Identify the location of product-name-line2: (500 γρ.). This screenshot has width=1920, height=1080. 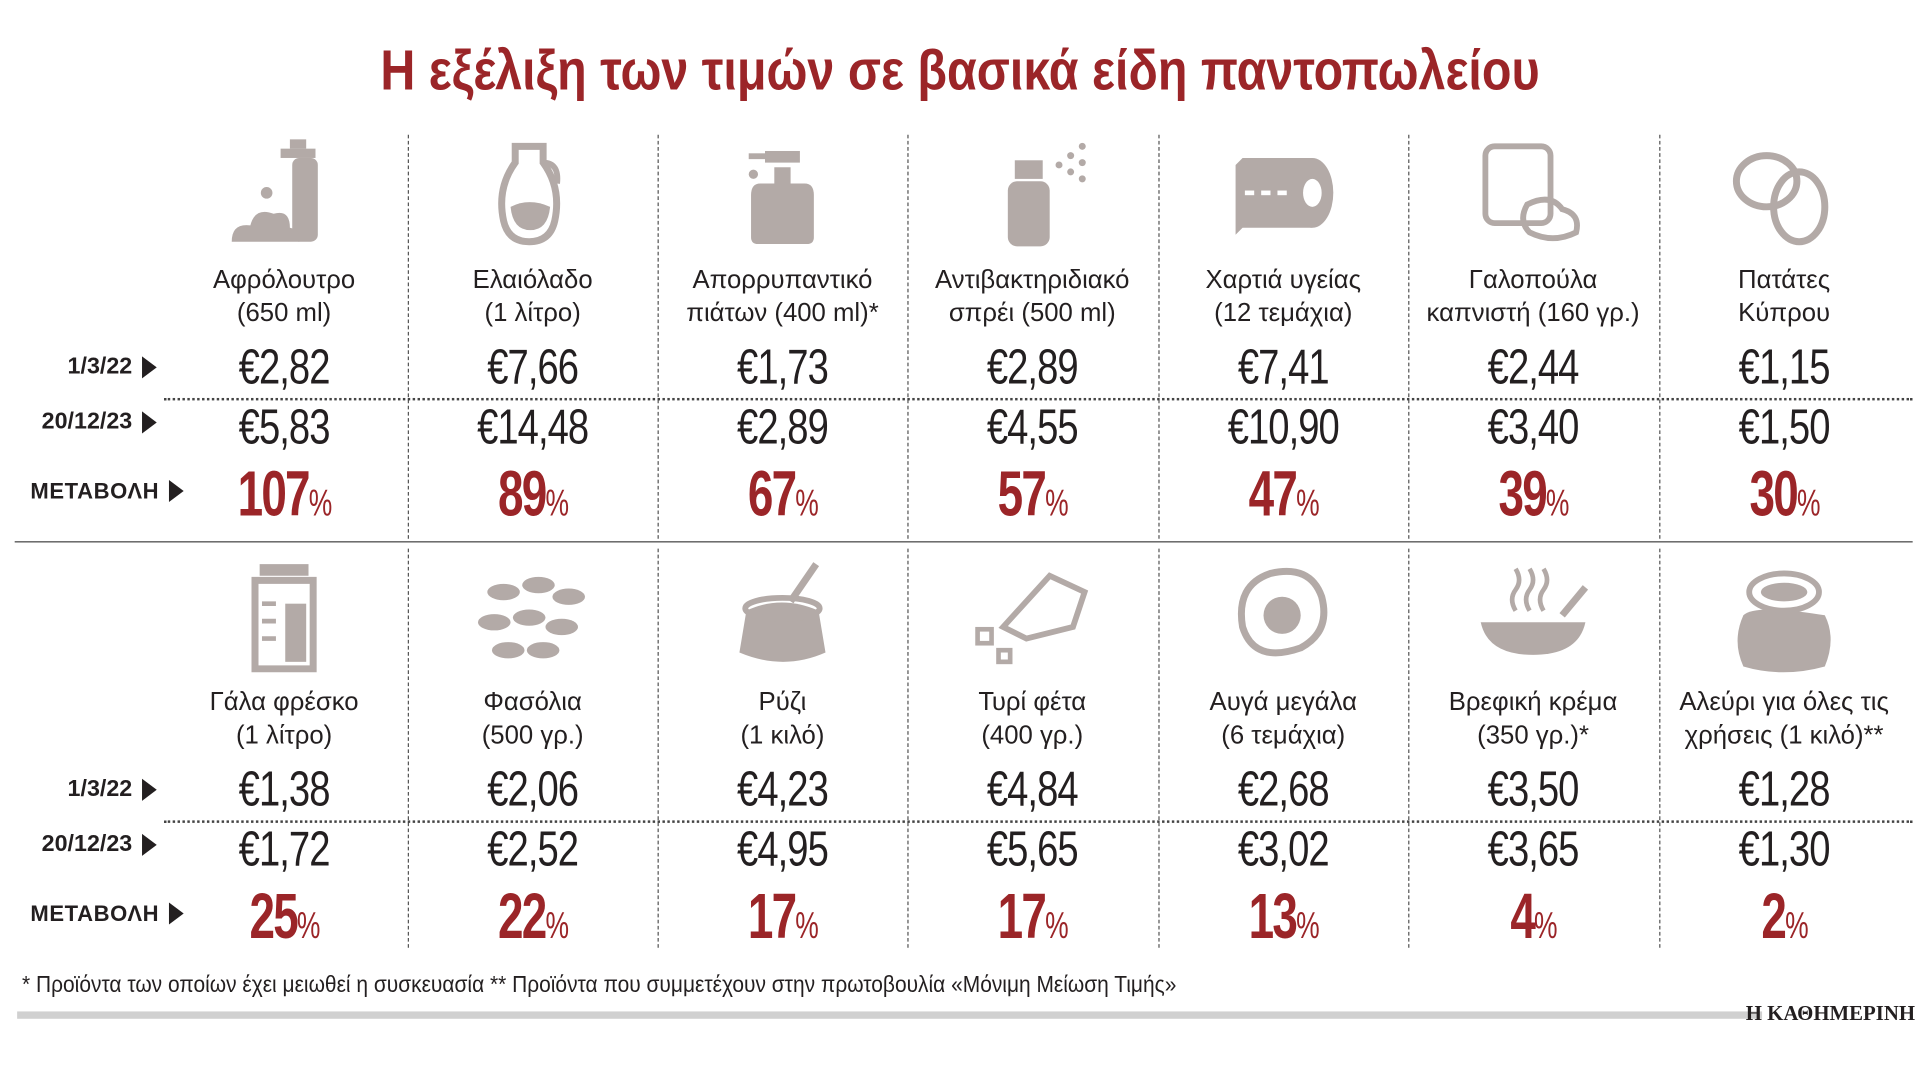
(532, 735).